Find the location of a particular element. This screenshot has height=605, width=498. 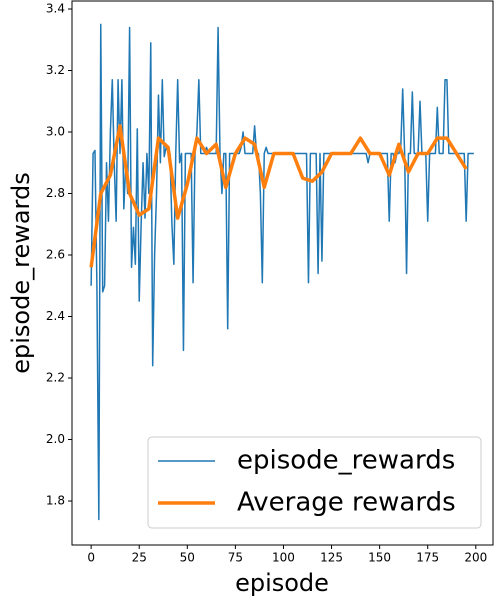

legend-label: episode_rewards is located at coordinates (346, 461).